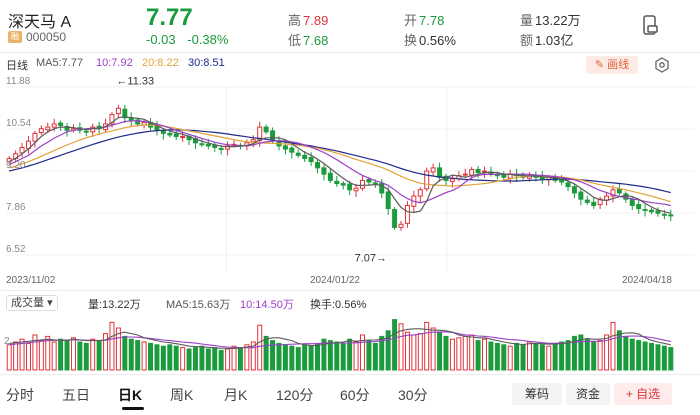  Describe the element at coordinates (588, 394) in the screenshot. I see `funds-button: 资金` at that location.